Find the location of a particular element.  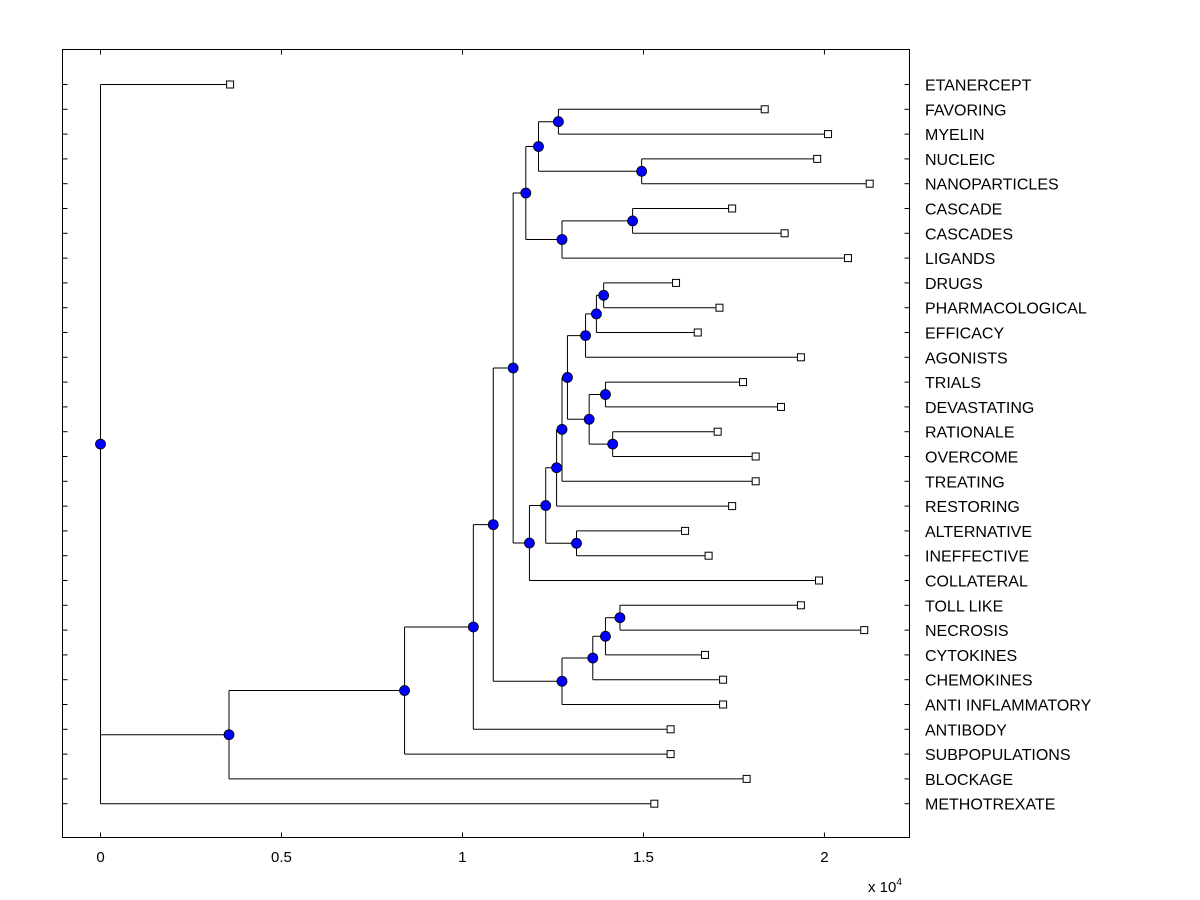

x-tick-label: 0 is located at coordinates (100, 857).